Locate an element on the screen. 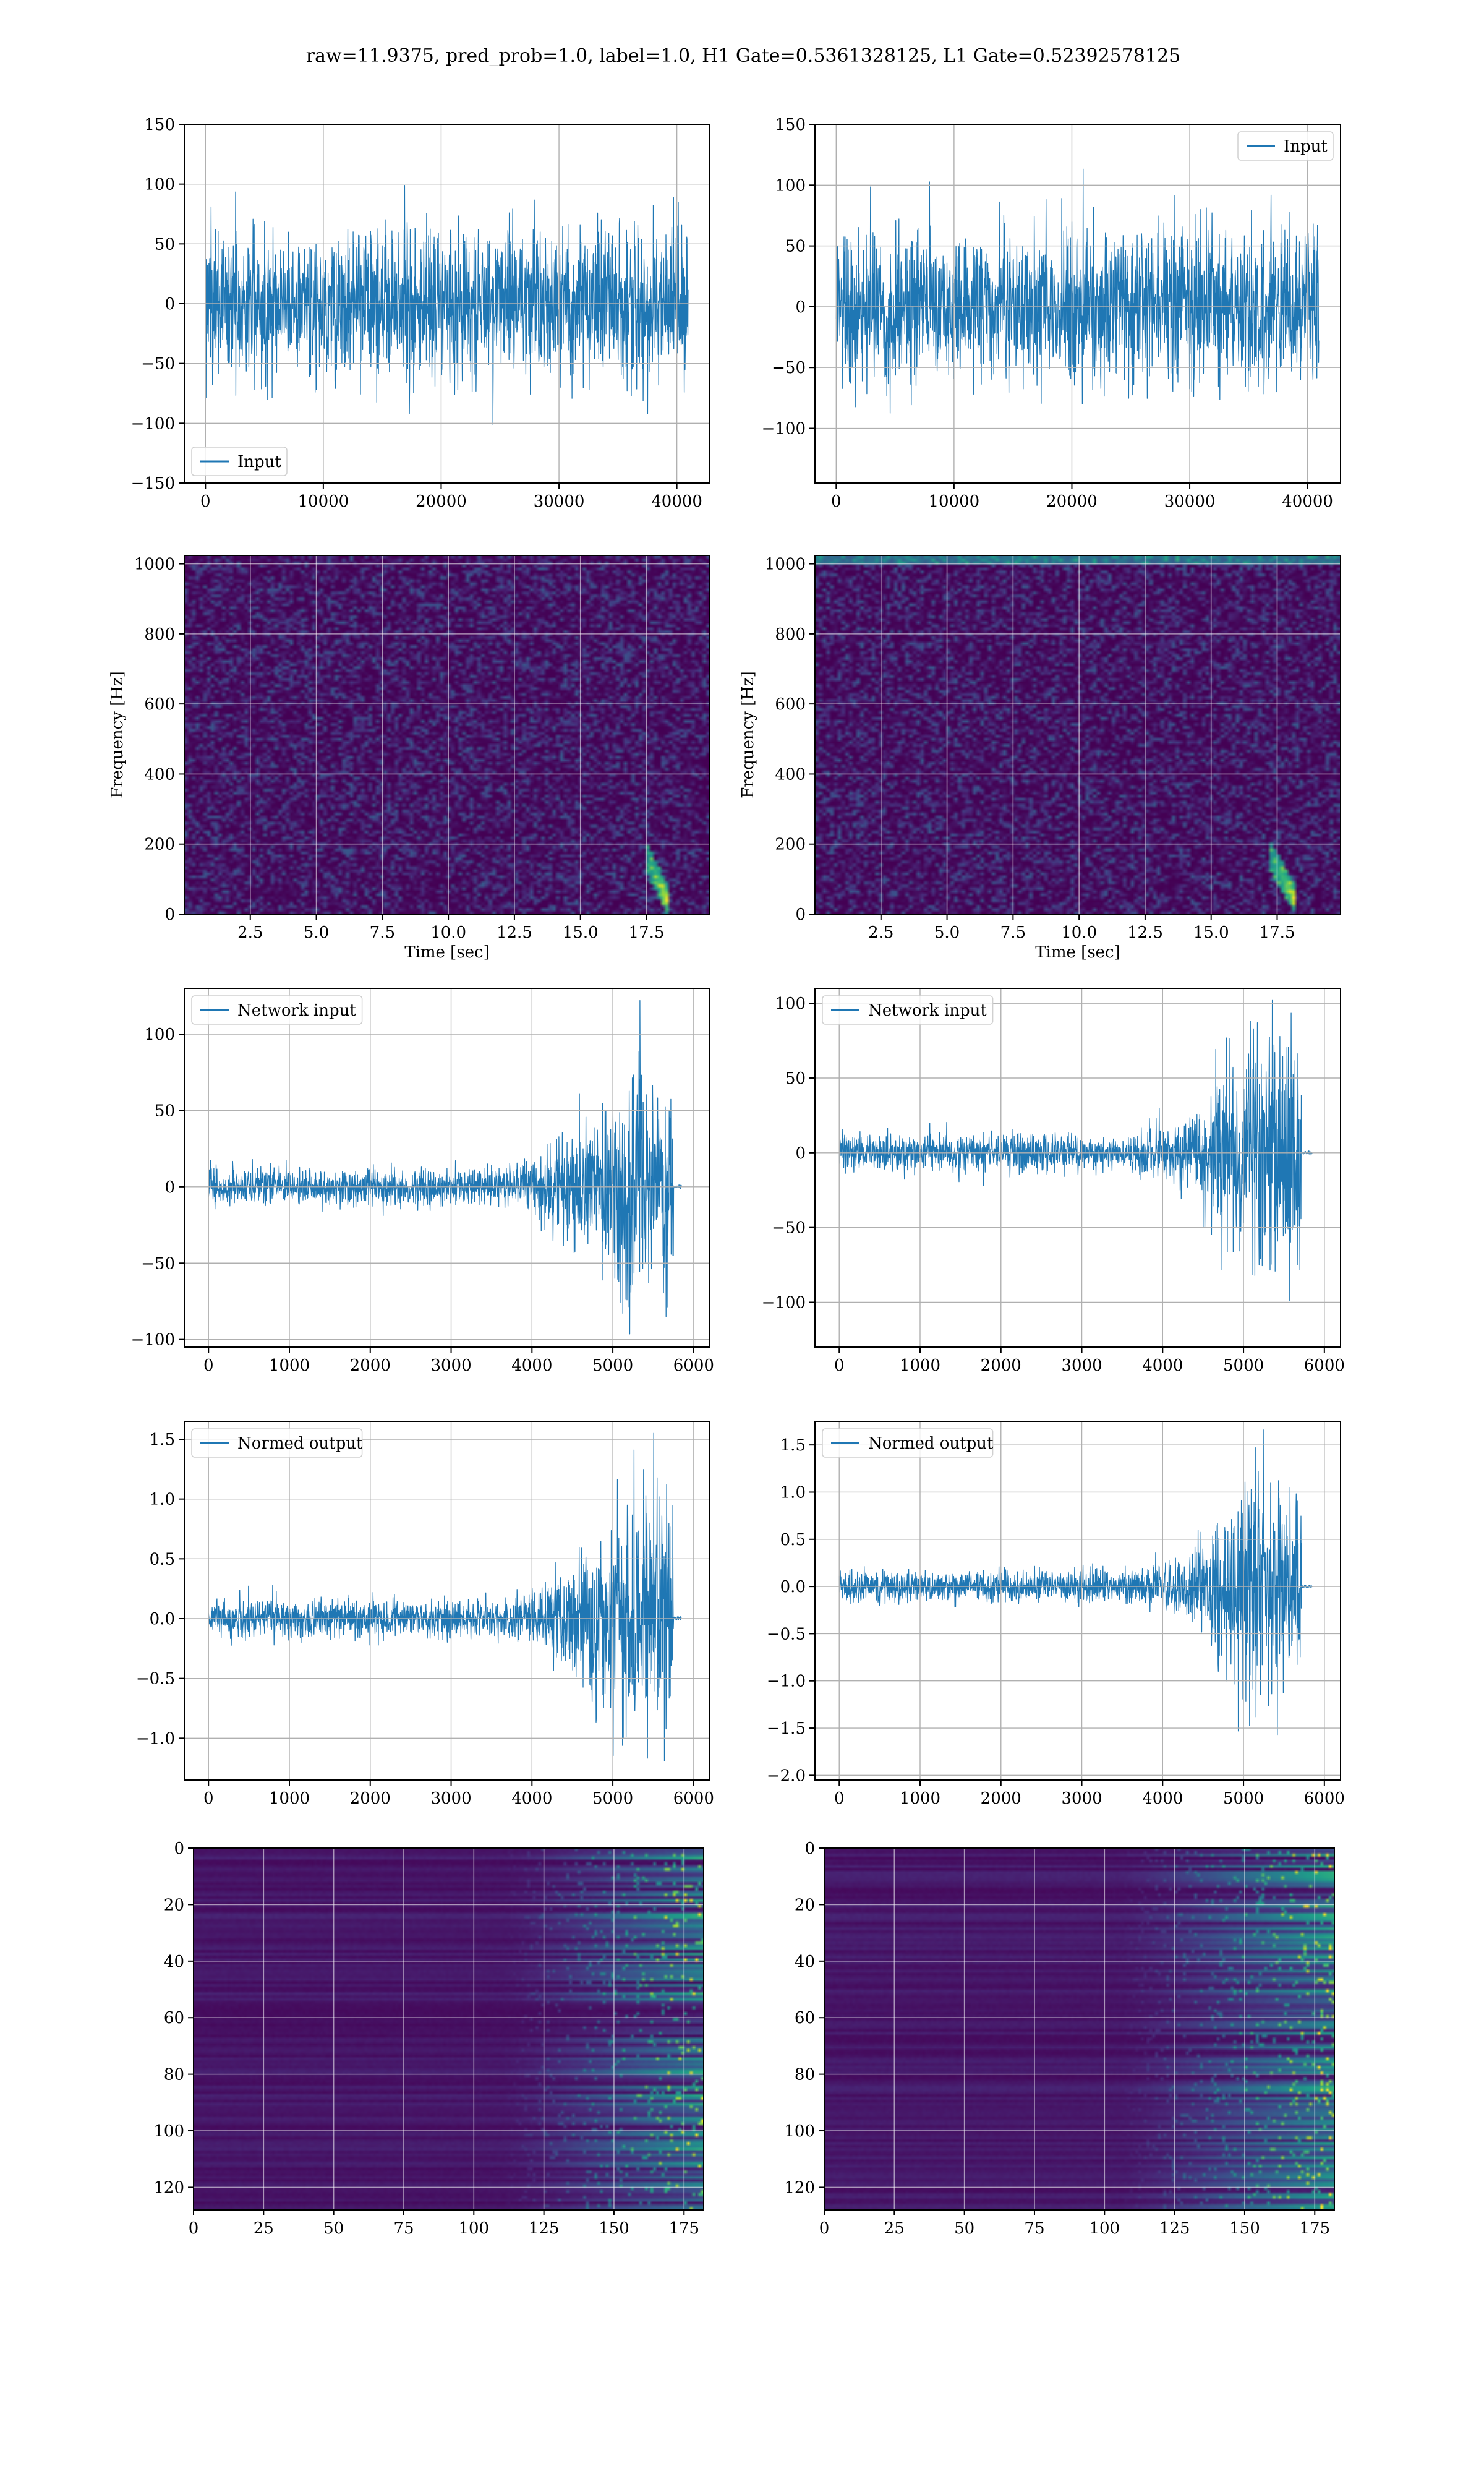  x-tick-label: 5.0 is located at coordinates (316, 932).